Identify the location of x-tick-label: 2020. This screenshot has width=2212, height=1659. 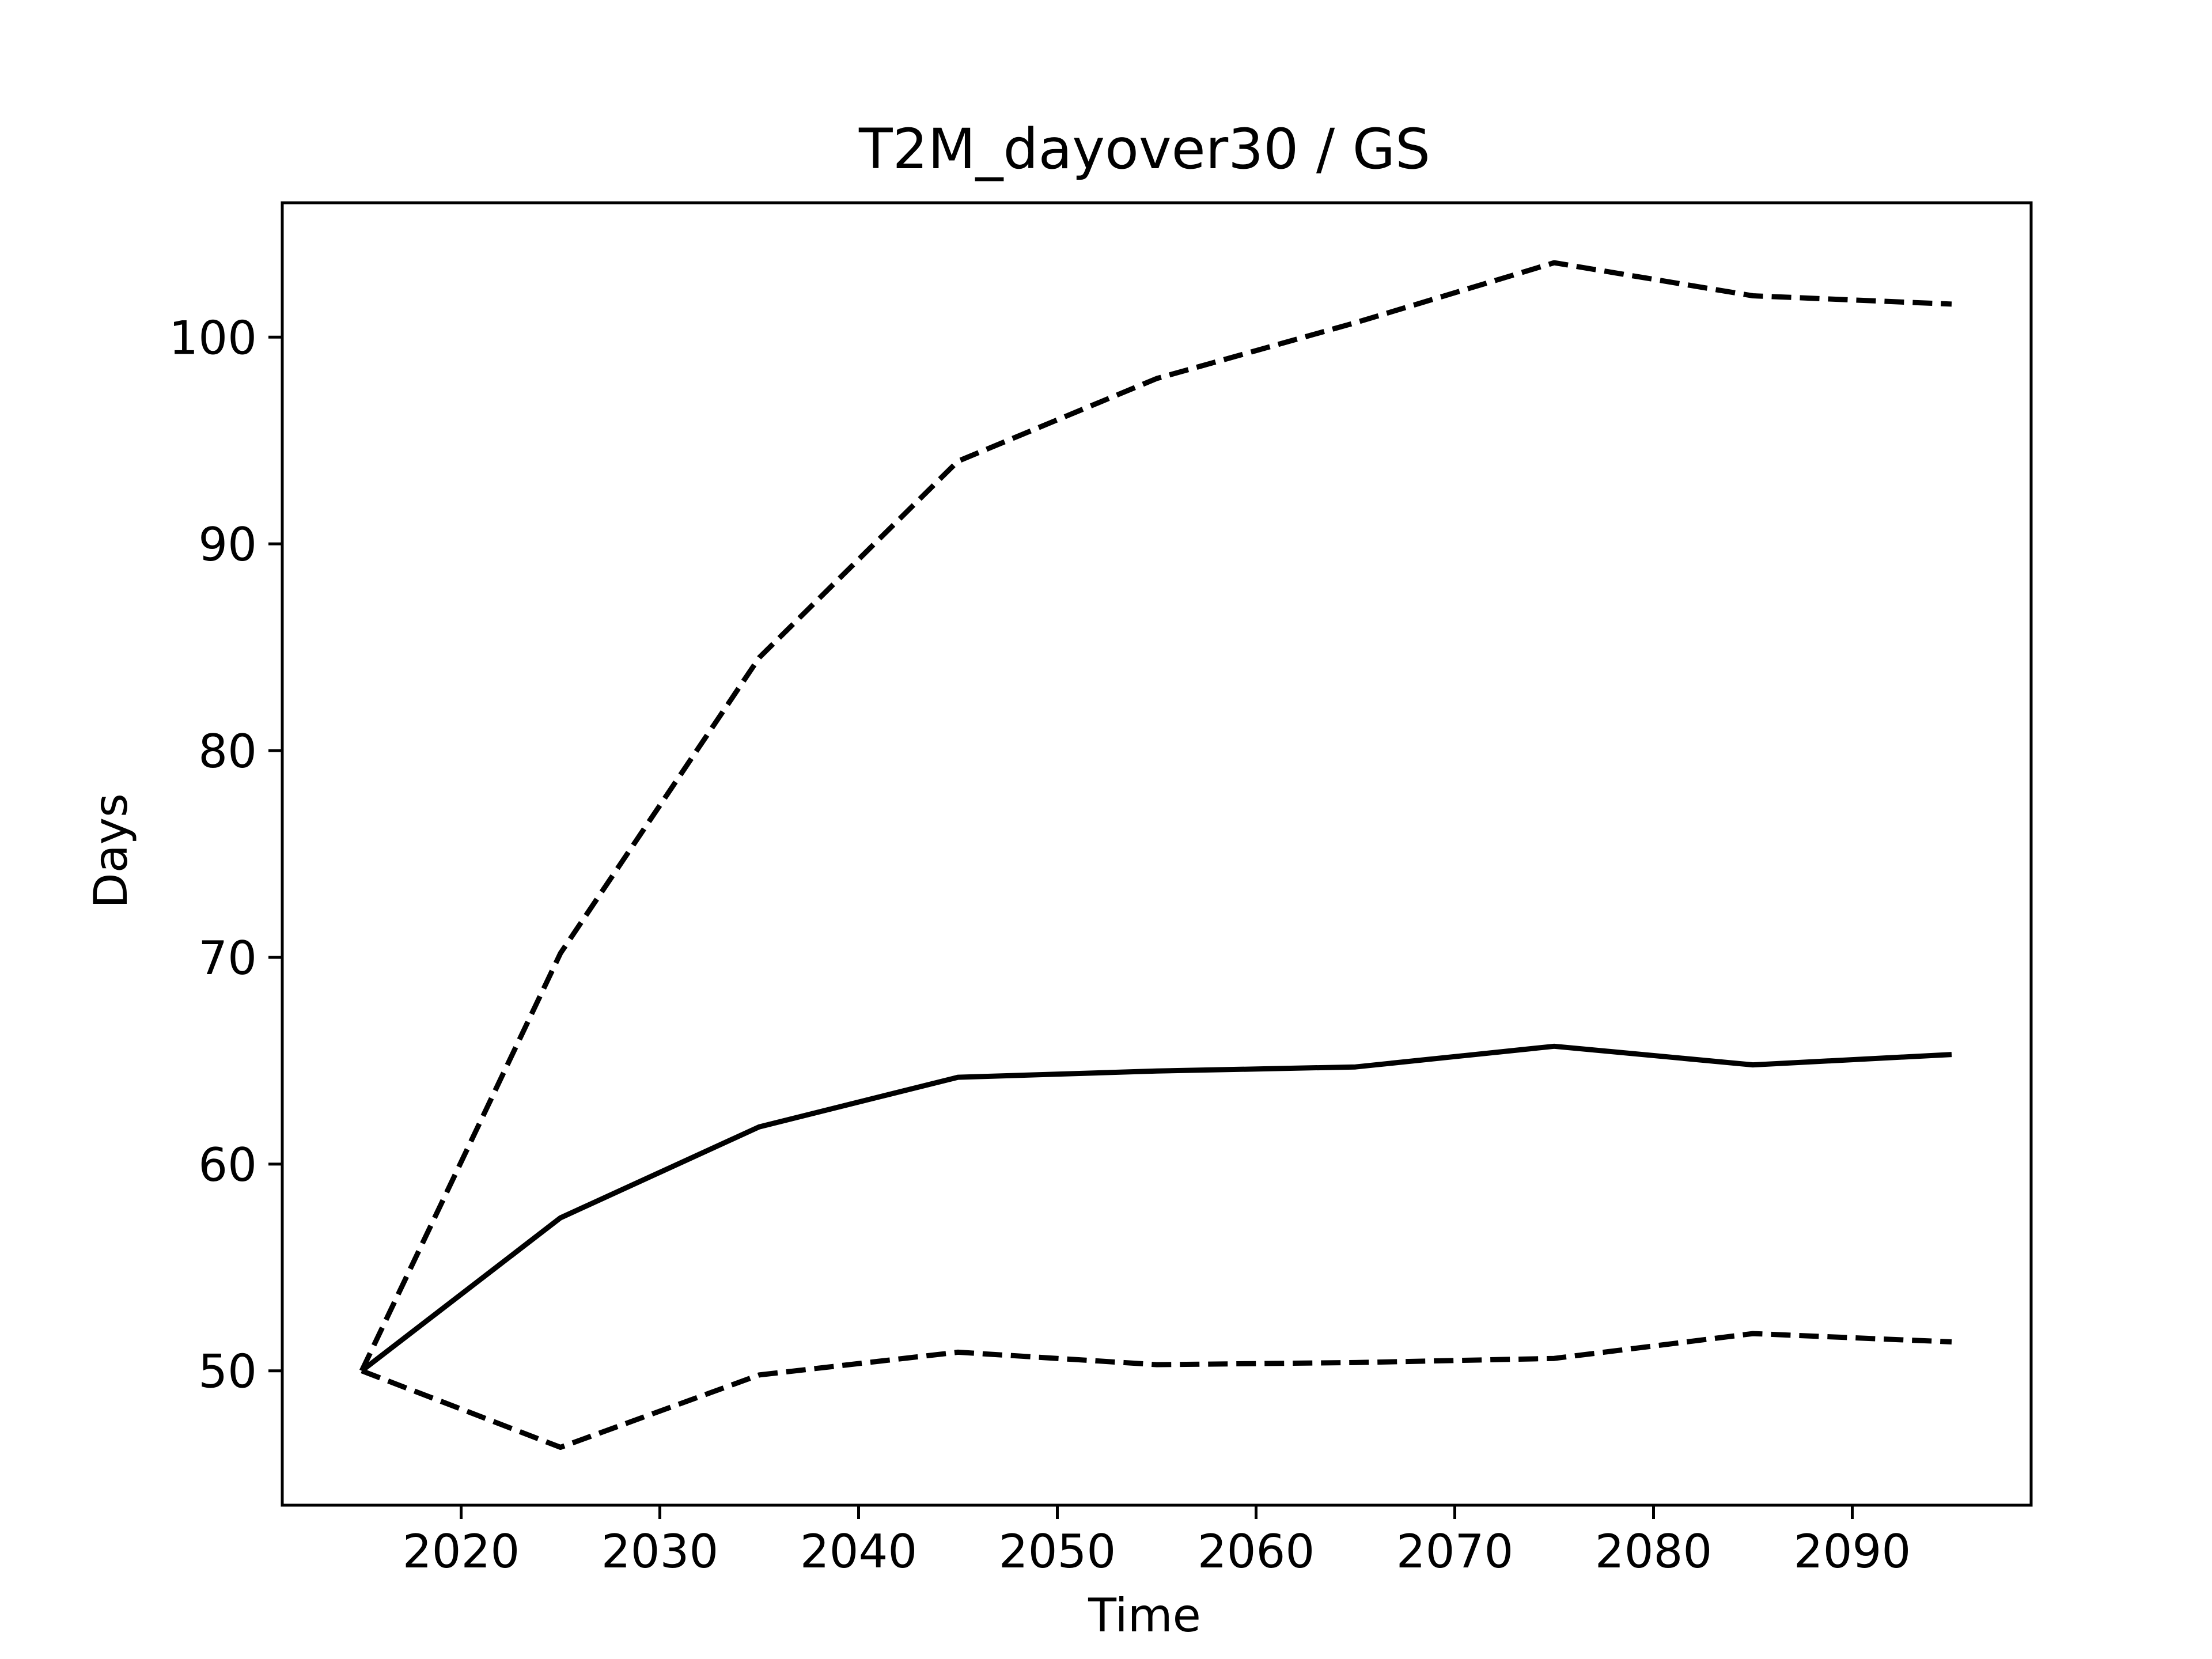
(461, 1551).